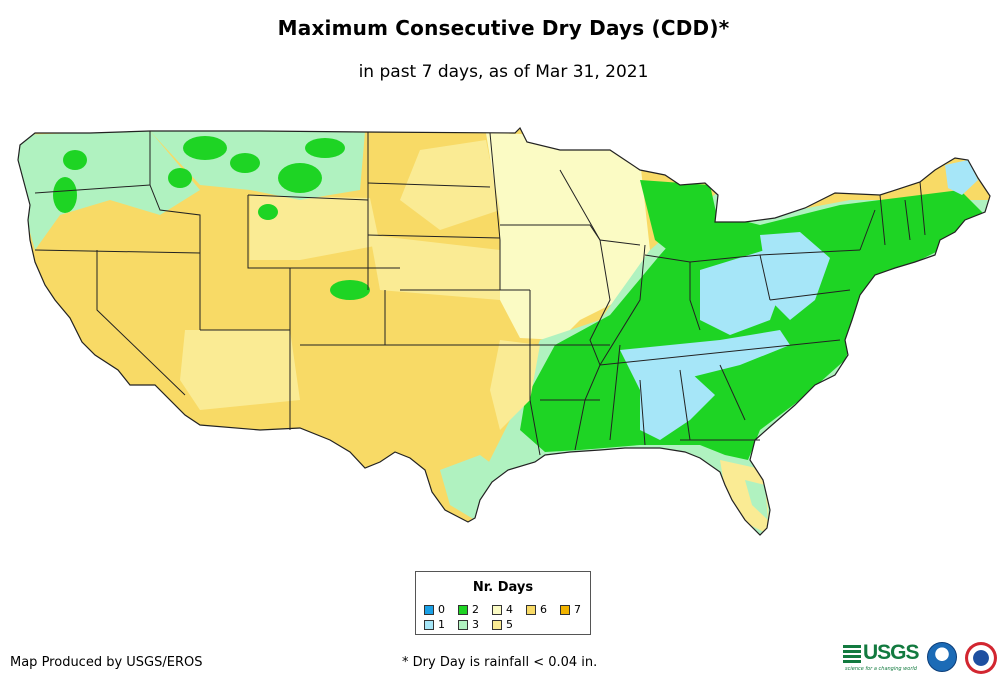  I want to click on map-credit: Map Produced by USGS/EROS, so click(106, 662).